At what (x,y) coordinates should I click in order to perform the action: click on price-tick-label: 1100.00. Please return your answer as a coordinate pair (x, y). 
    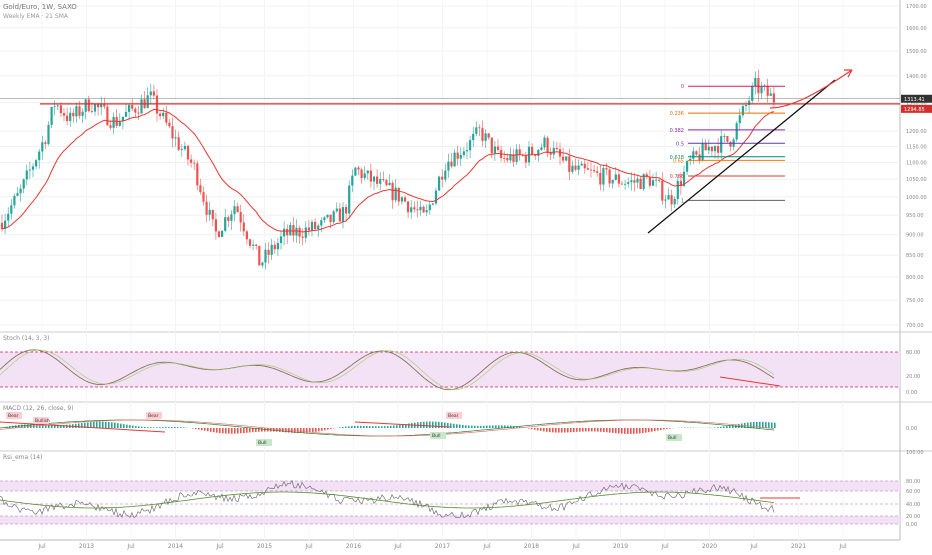
    Looking at the image, I should click on (916, 164).